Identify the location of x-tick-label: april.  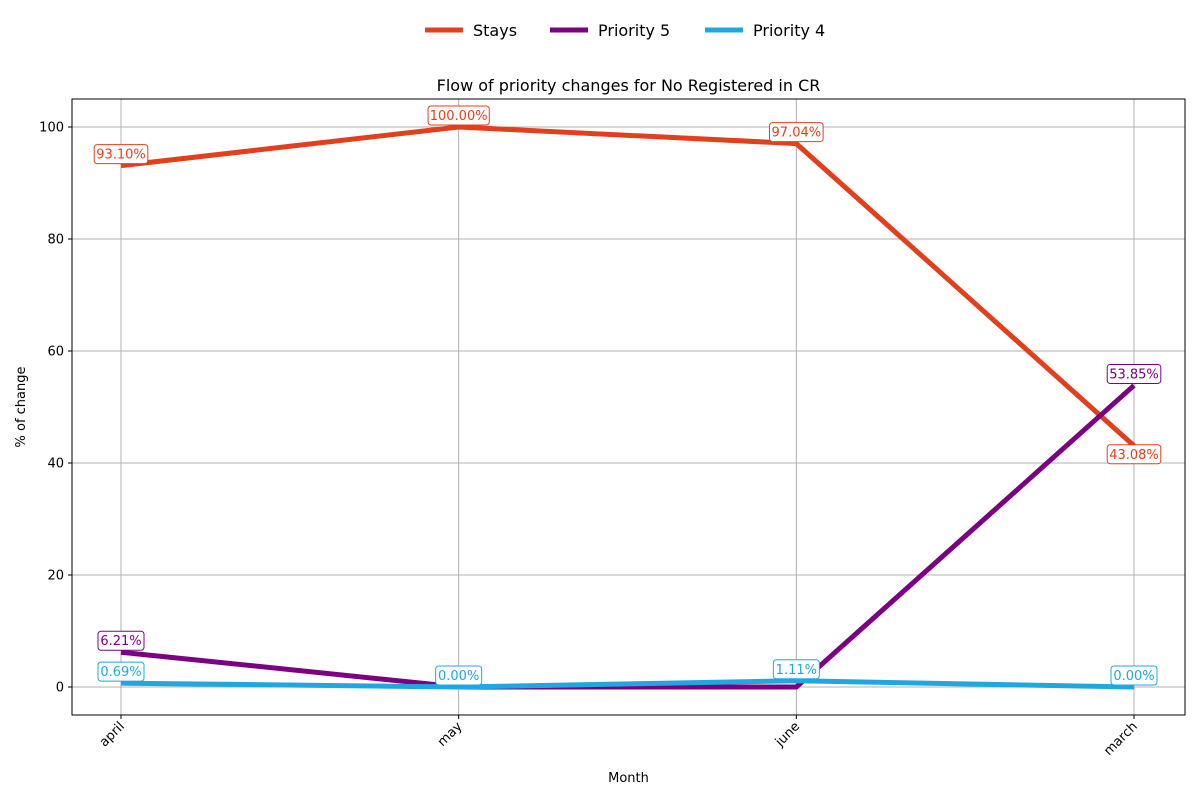
(112, 734).